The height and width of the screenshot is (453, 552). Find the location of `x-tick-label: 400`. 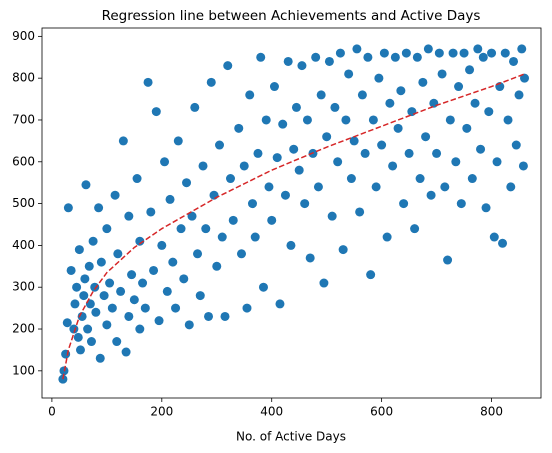

x-tick-label: 400 is located at coordinates (271, 412).